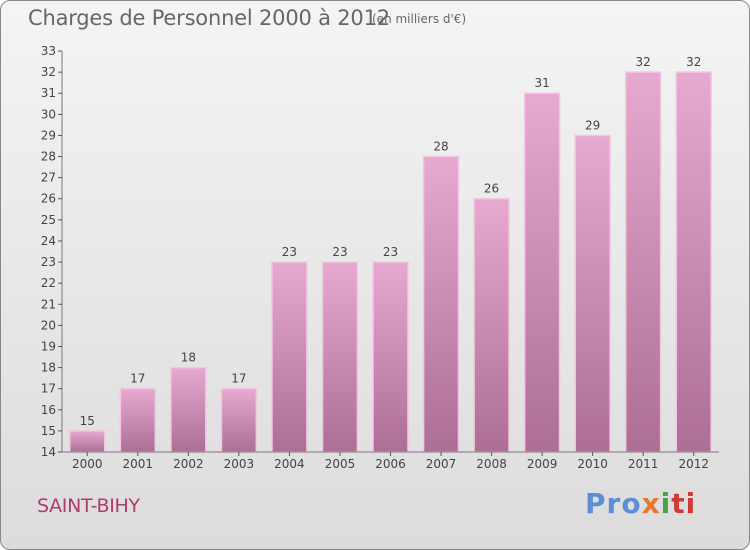 The height and width of the screenshot is (550, 750). Describe the element at coordinates (48, 304) in the screenshot. I see `y-tick-label: 21` at that location.